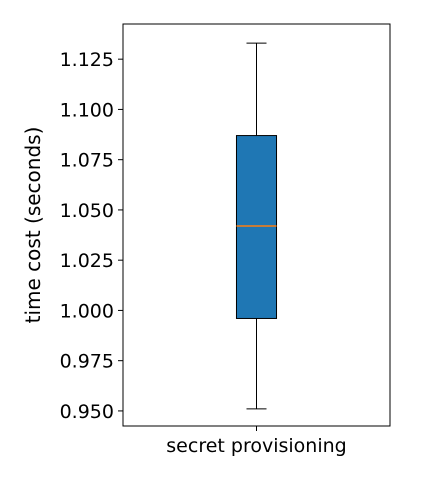 The image size is (434, 485). What do you see at coordinates (91, 236) in the screenshot?
I see `y-axis: 0.950 0.975 1.000 1.025 1.050 1.075 1.100 1.125` at bounding box center [91, 236].